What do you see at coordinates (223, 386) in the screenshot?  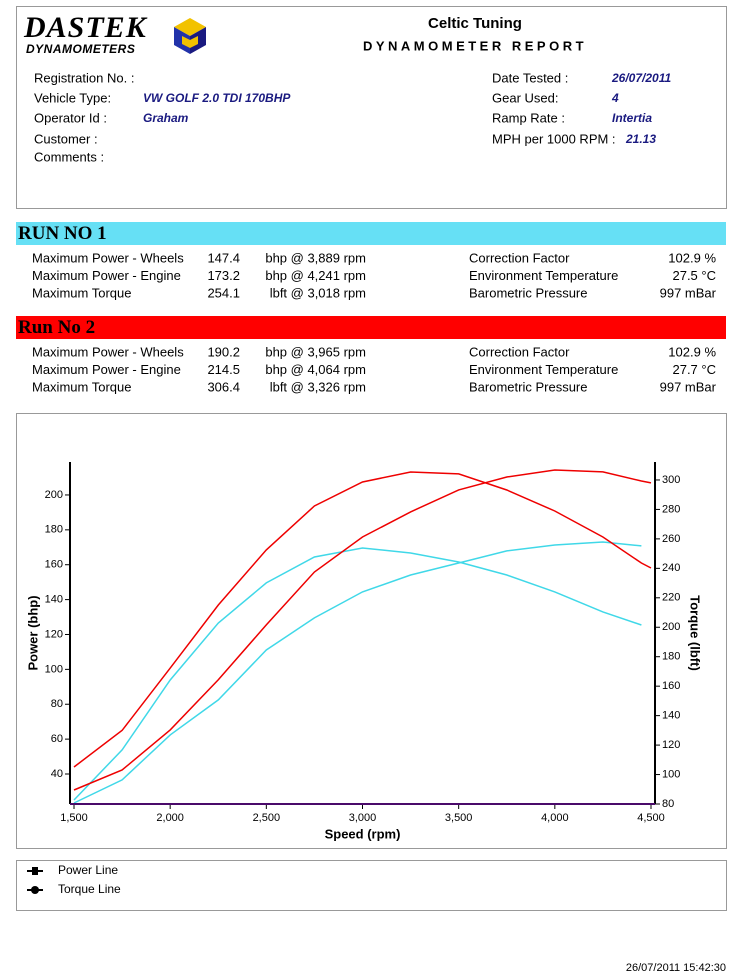 I see `result-value: 306.4` at bounding box center [223, 386].